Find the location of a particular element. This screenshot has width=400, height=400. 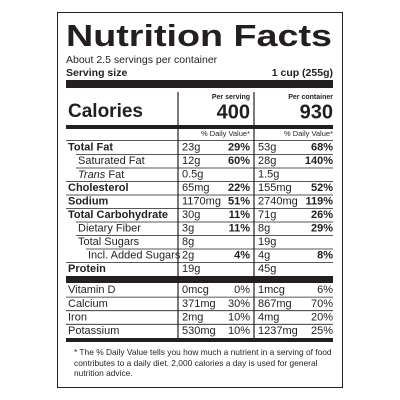

serving-size: 1 cup (255g) is located at coordinates (302, 73).